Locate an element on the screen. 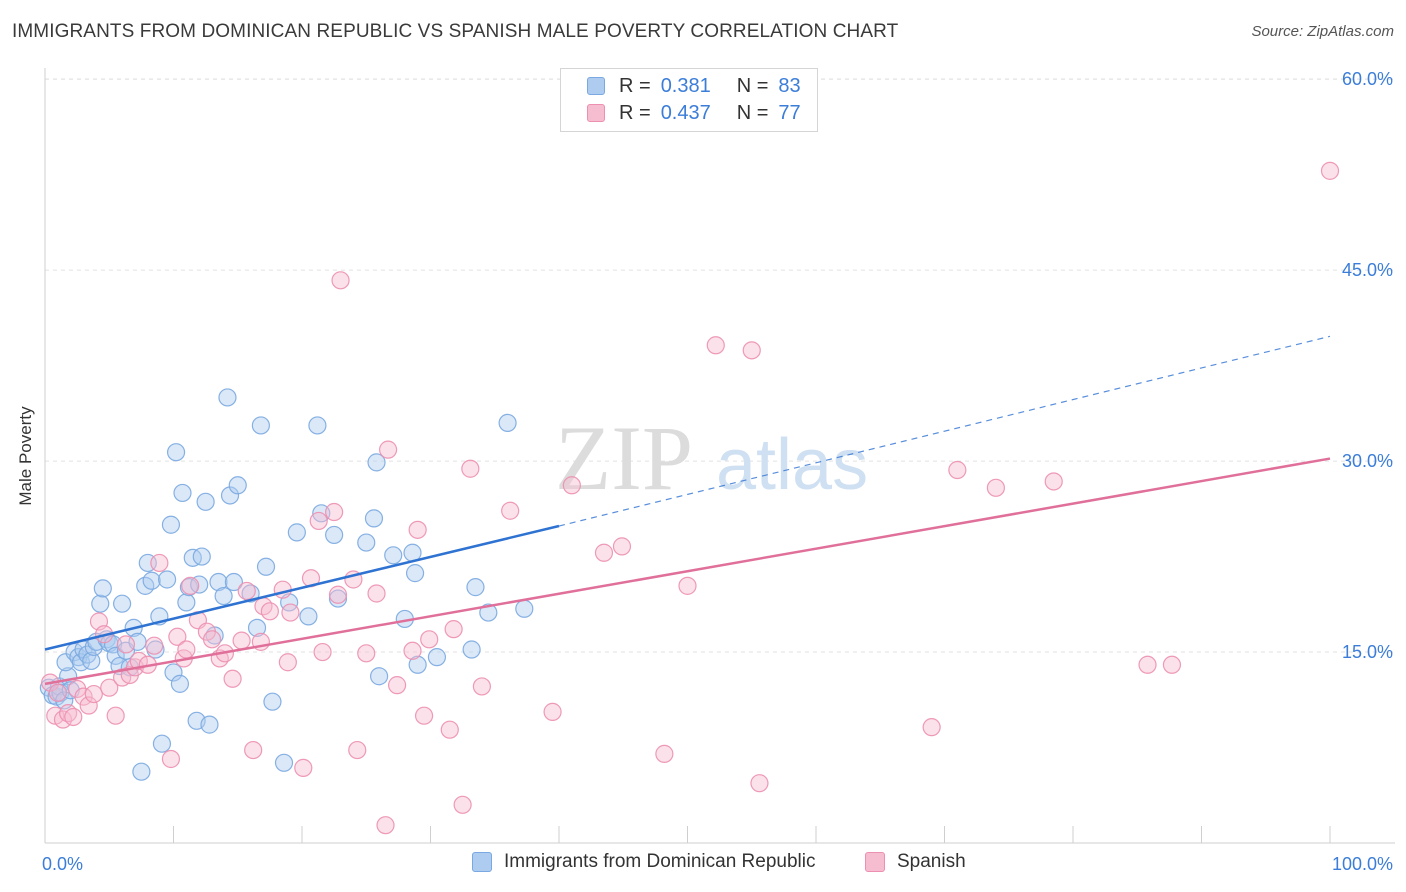  legend-n-value: 77 is located at coordinates (789, 112).